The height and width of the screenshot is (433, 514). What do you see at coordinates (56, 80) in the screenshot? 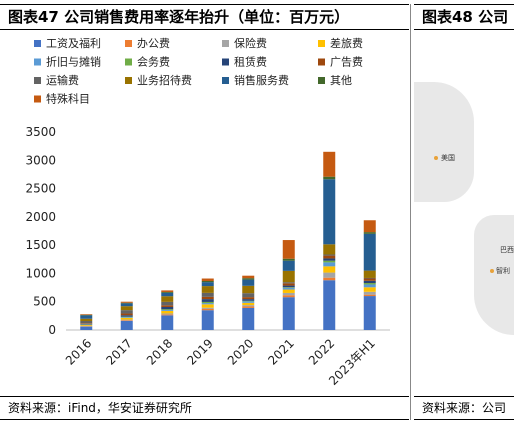
I see `legend-item-8: 运输费` at bounding box center [56, 80].